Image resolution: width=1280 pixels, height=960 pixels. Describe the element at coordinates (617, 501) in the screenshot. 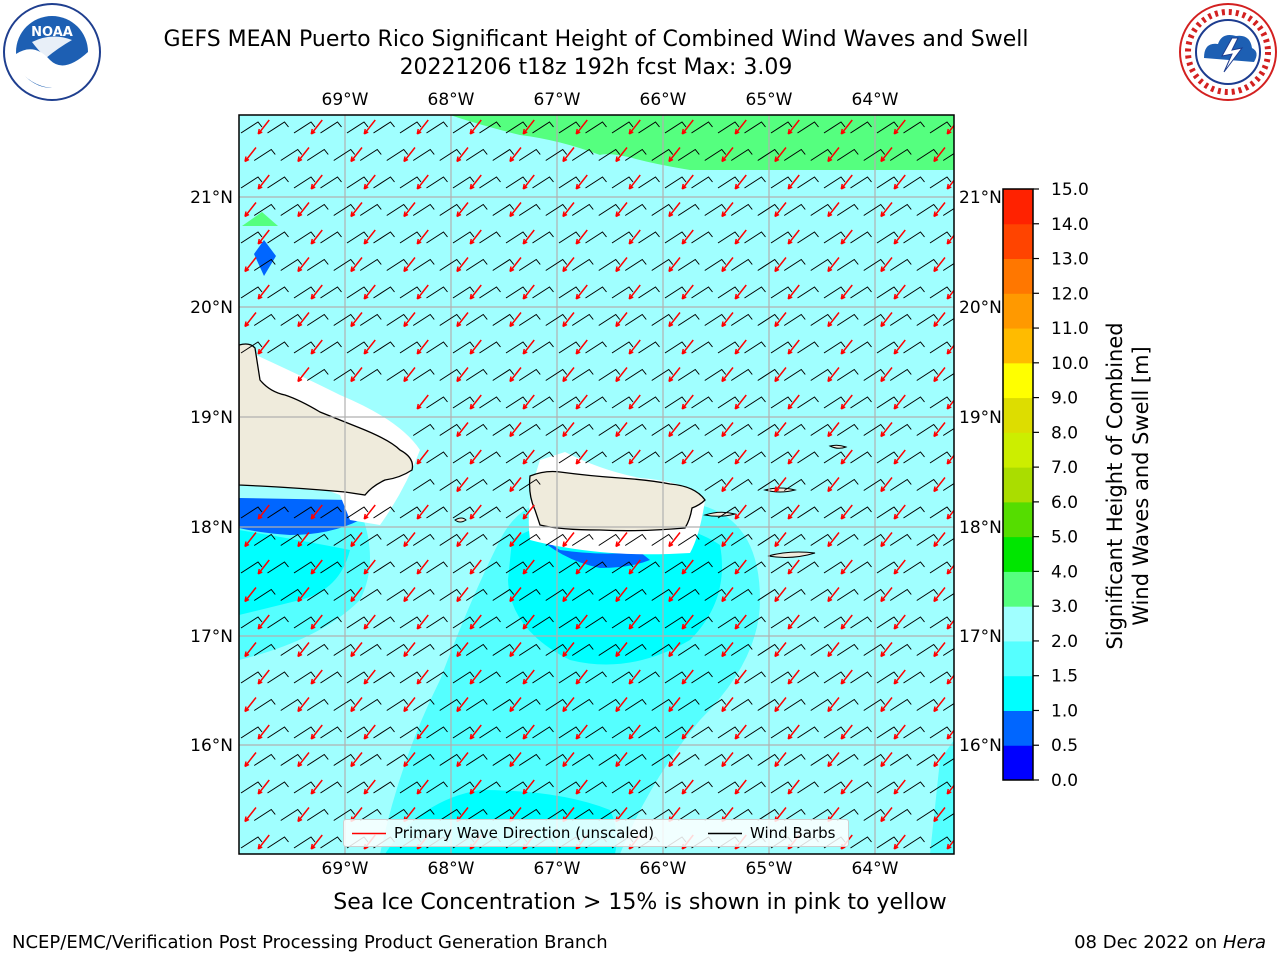

I see `land-puerto-rico` at that location.